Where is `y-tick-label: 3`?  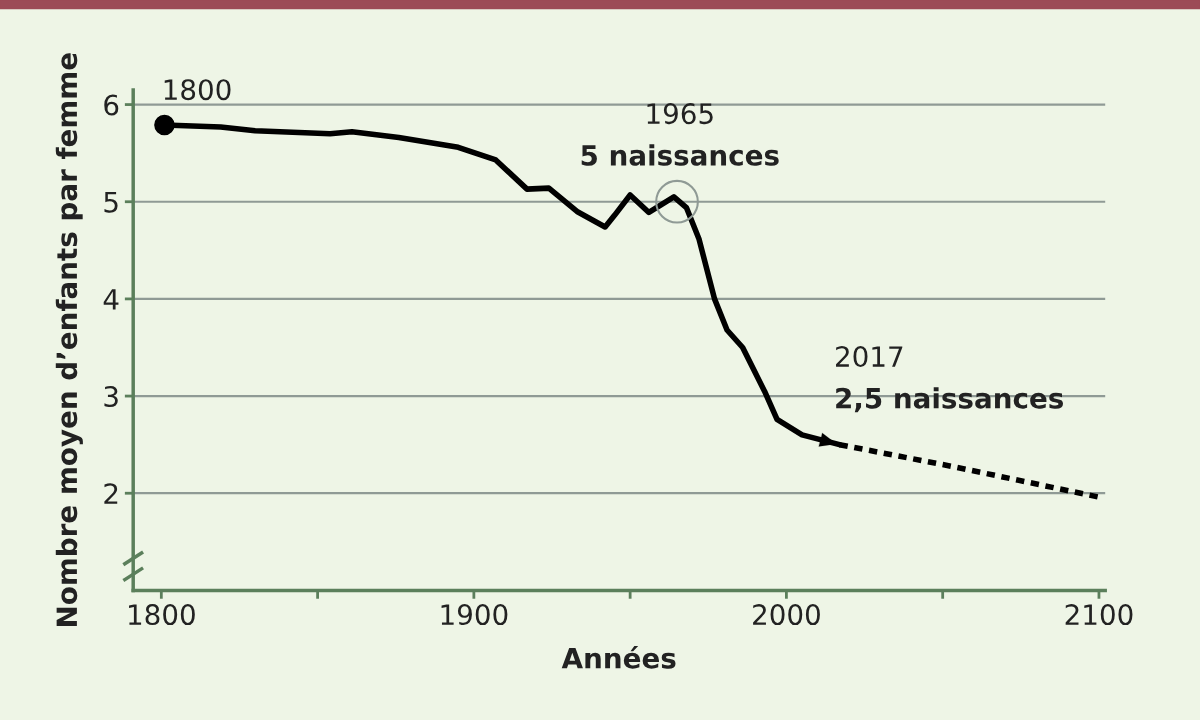
y-tick-label: 3 is located at coordinates (111, 397).